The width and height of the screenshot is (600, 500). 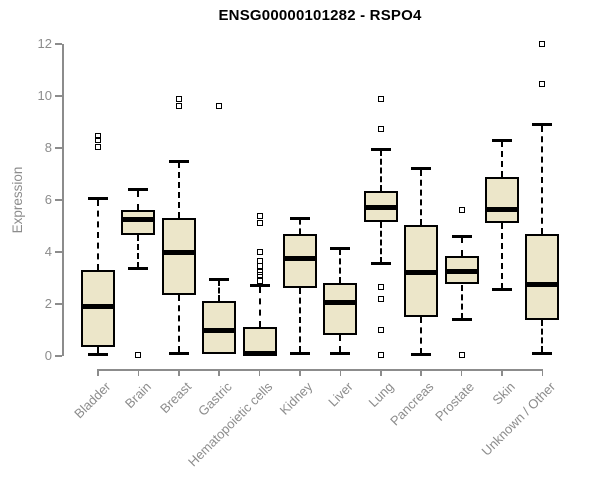 What do you see at coordinates (48, 303) in the screenshot?
I see `y-tick-label: 2` at bounding box center [48, 303].